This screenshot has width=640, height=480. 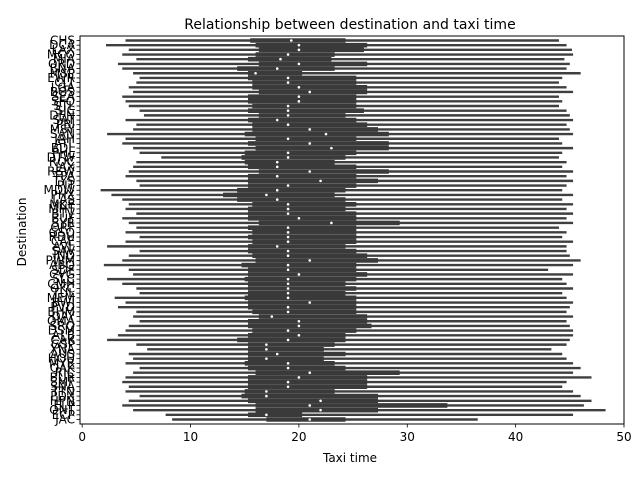 What do you see at coordinates (344, 284) in the screenshot?
I see `violin-cmh` at bounding box center [344, 284].